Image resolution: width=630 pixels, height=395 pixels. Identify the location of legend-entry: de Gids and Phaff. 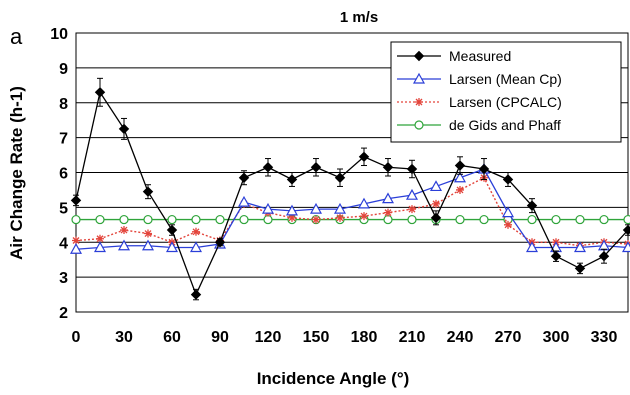
(505, 125).